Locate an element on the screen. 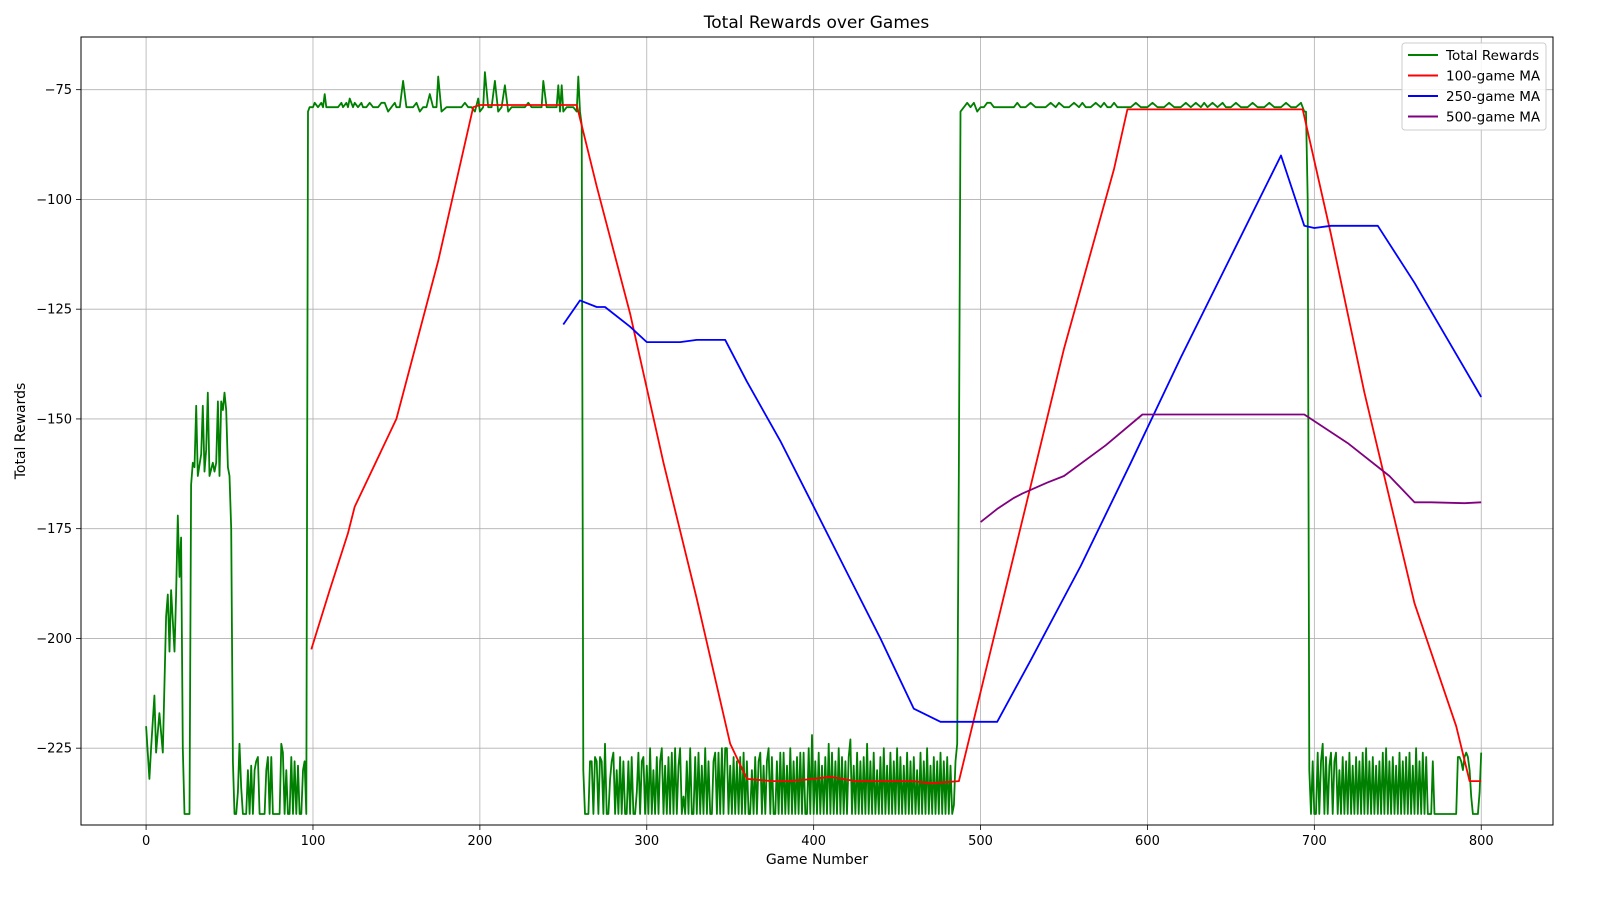  y-tick-label: −150 is located at coordinates (54, 419).